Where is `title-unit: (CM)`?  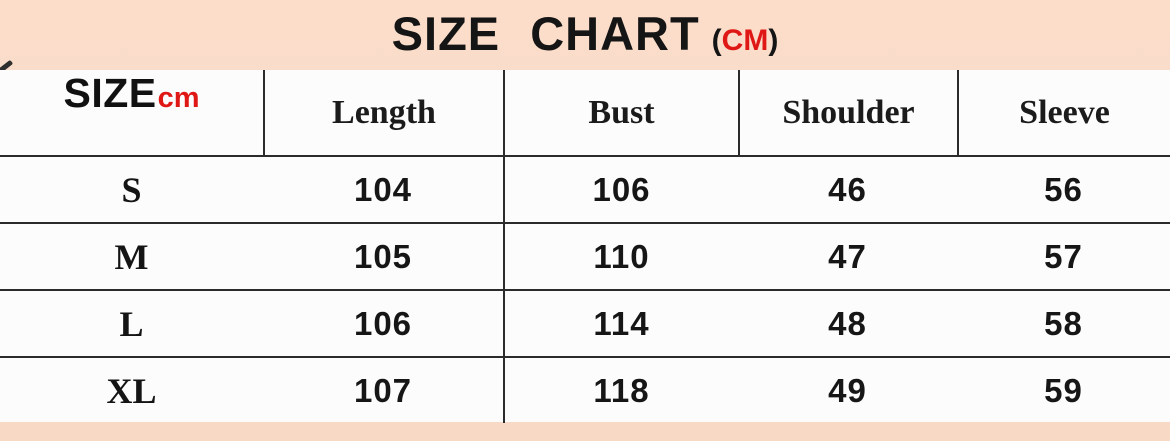
title-unit: (CM) is located at coordinates (745, 41).